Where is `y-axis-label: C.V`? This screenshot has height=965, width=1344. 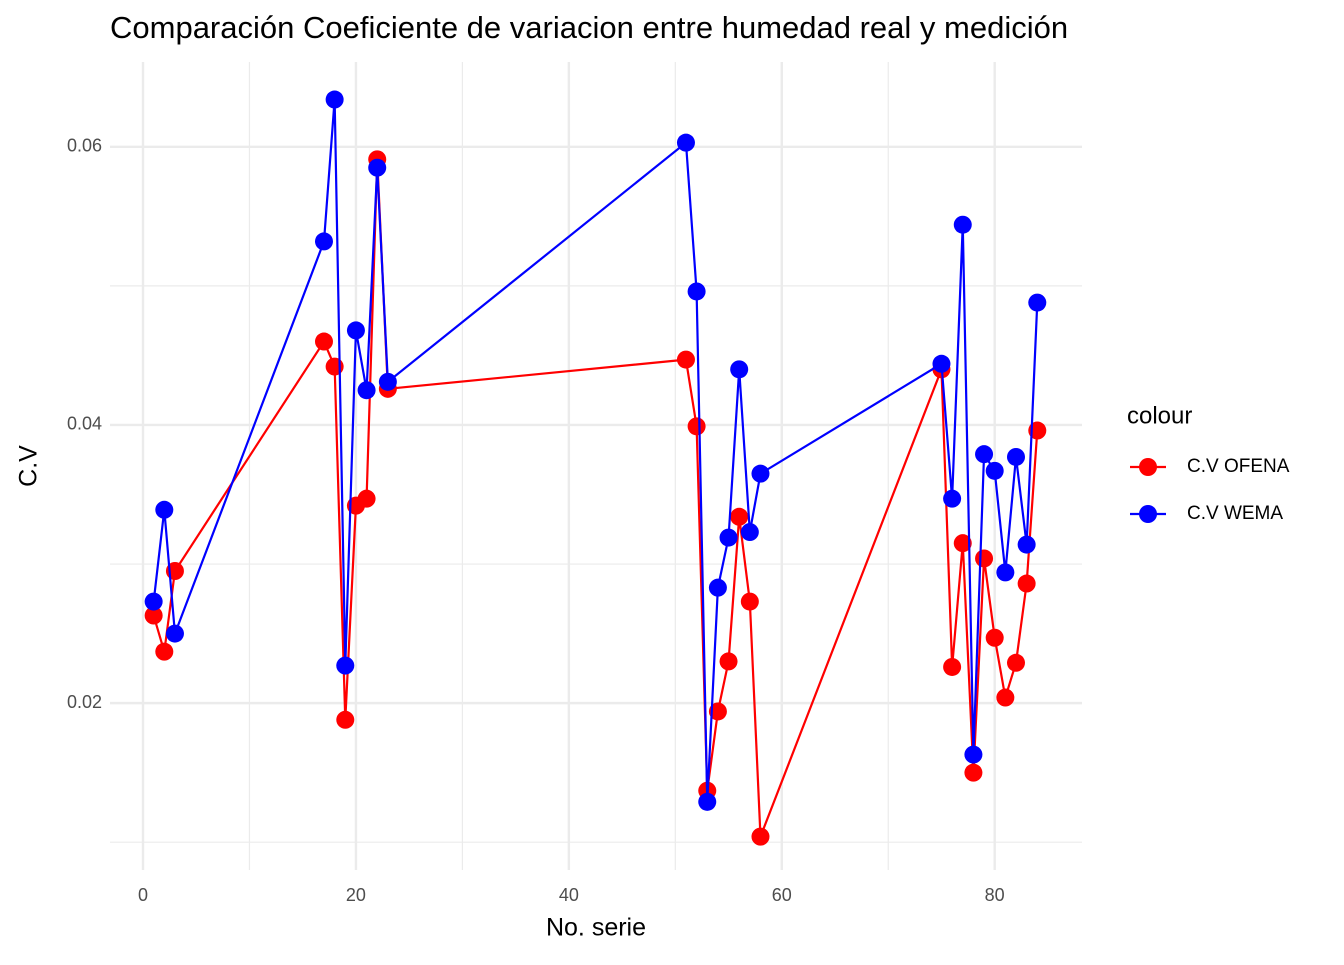 y-axis-label: C.V is located at coordinates (29, 466).